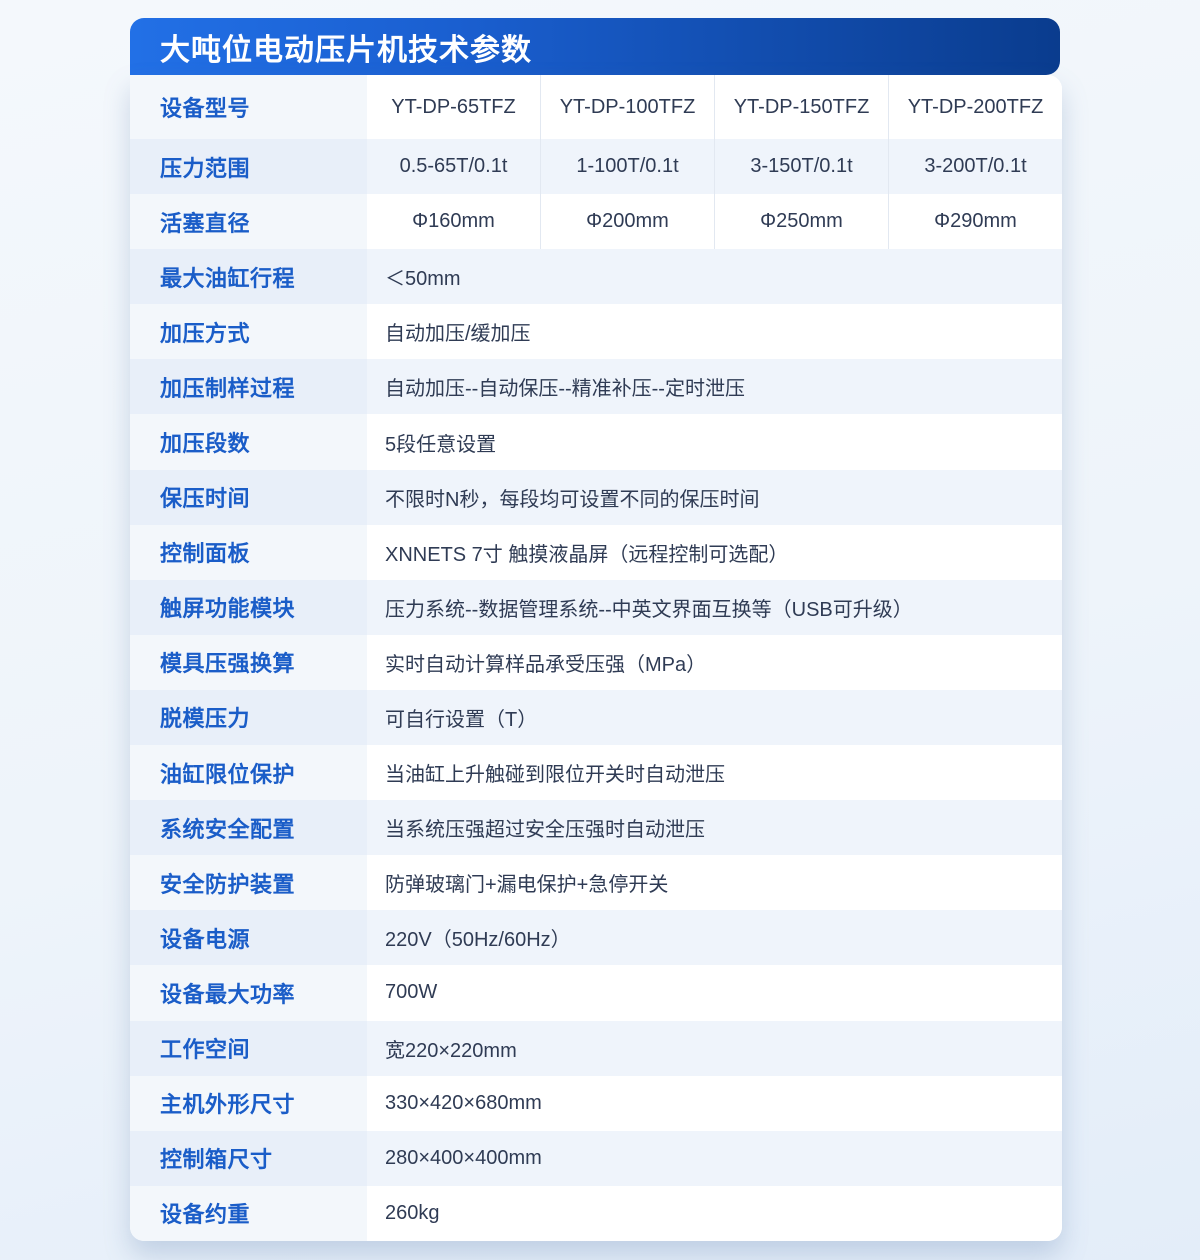 The image size is (1200, 1260). I want to click on spec-value-cell: YT-DP-200TFZ, so click(975, 107).